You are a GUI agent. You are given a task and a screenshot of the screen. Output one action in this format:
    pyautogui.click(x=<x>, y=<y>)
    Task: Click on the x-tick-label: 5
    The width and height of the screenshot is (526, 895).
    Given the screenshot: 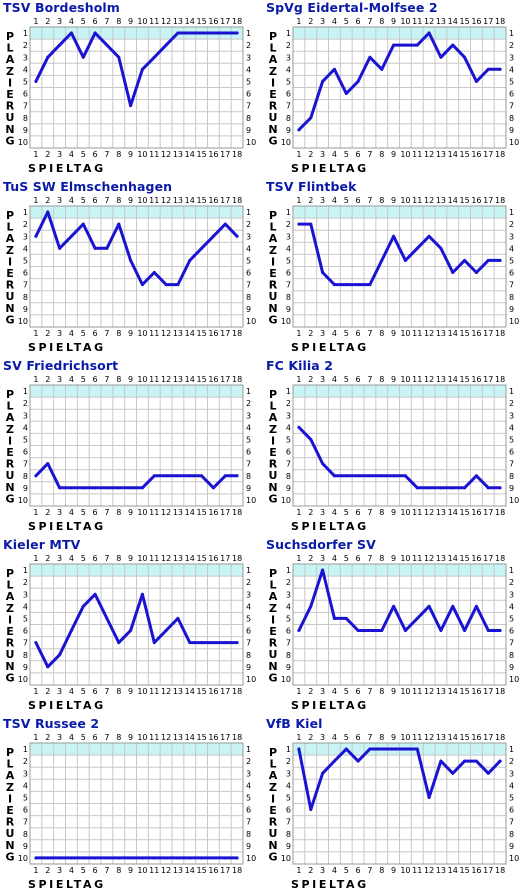 What is the action you would take?
    pyautogui.click(x=346, y=21)
    